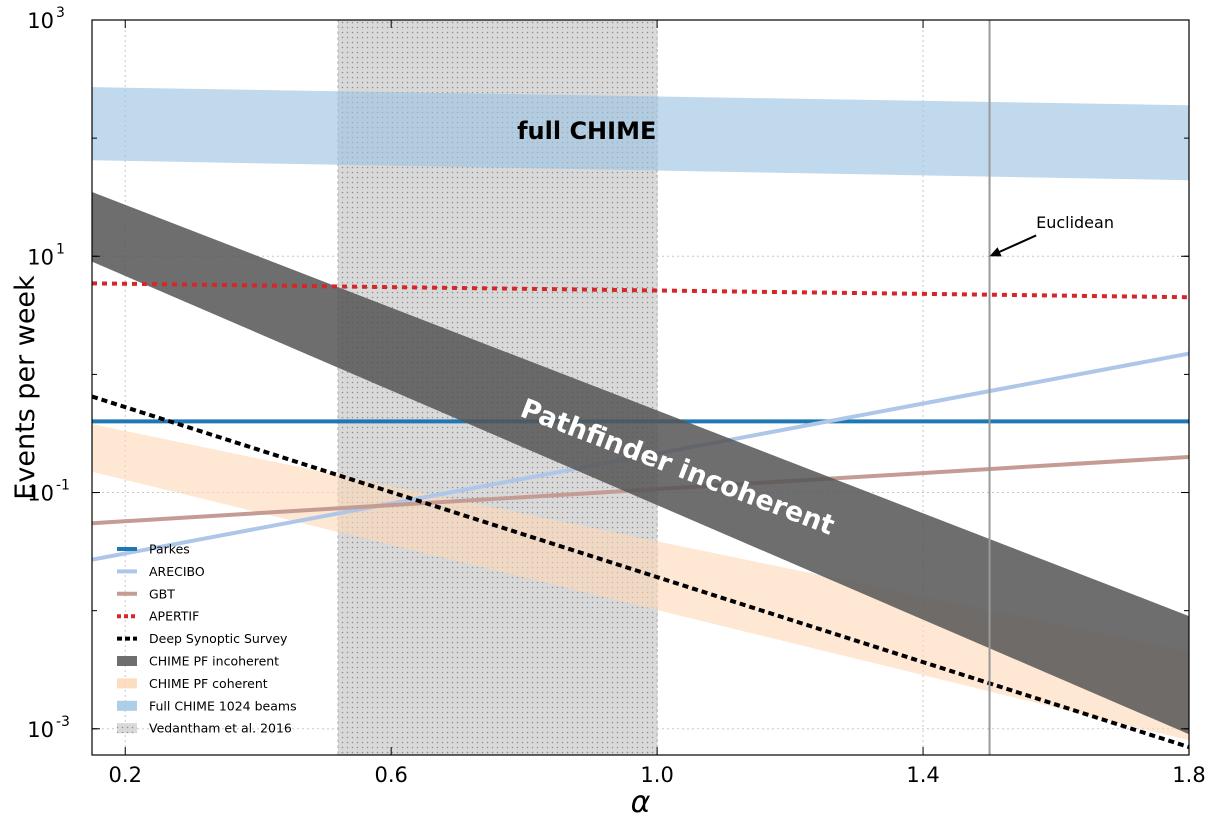  Describe the element at coordinates (641, 802) in the screenshot. I see `x-axis-label: α` at that location.